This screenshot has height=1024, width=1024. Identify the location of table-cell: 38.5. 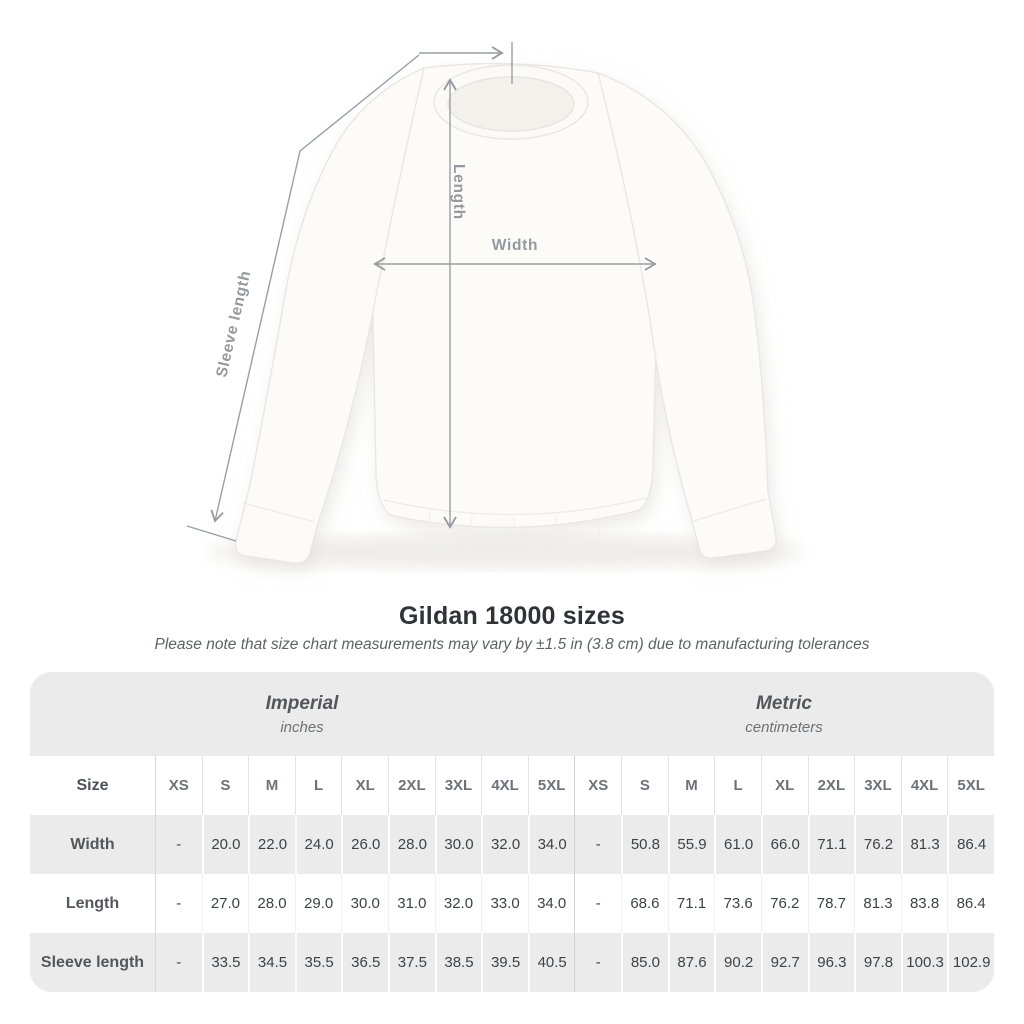
(458, 962).